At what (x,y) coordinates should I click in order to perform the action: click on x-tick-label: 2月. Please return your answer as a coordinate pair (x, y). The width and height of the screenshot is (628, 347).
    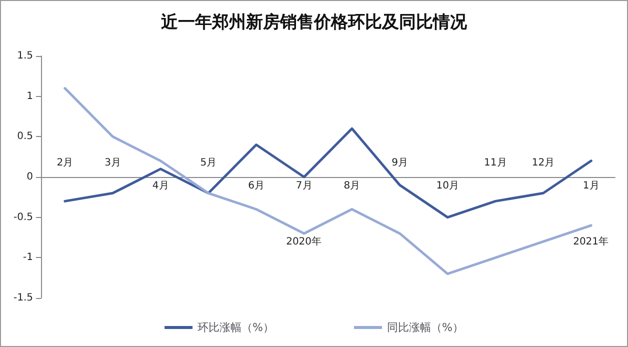
    Looking at the image, I should click on (65, 163).